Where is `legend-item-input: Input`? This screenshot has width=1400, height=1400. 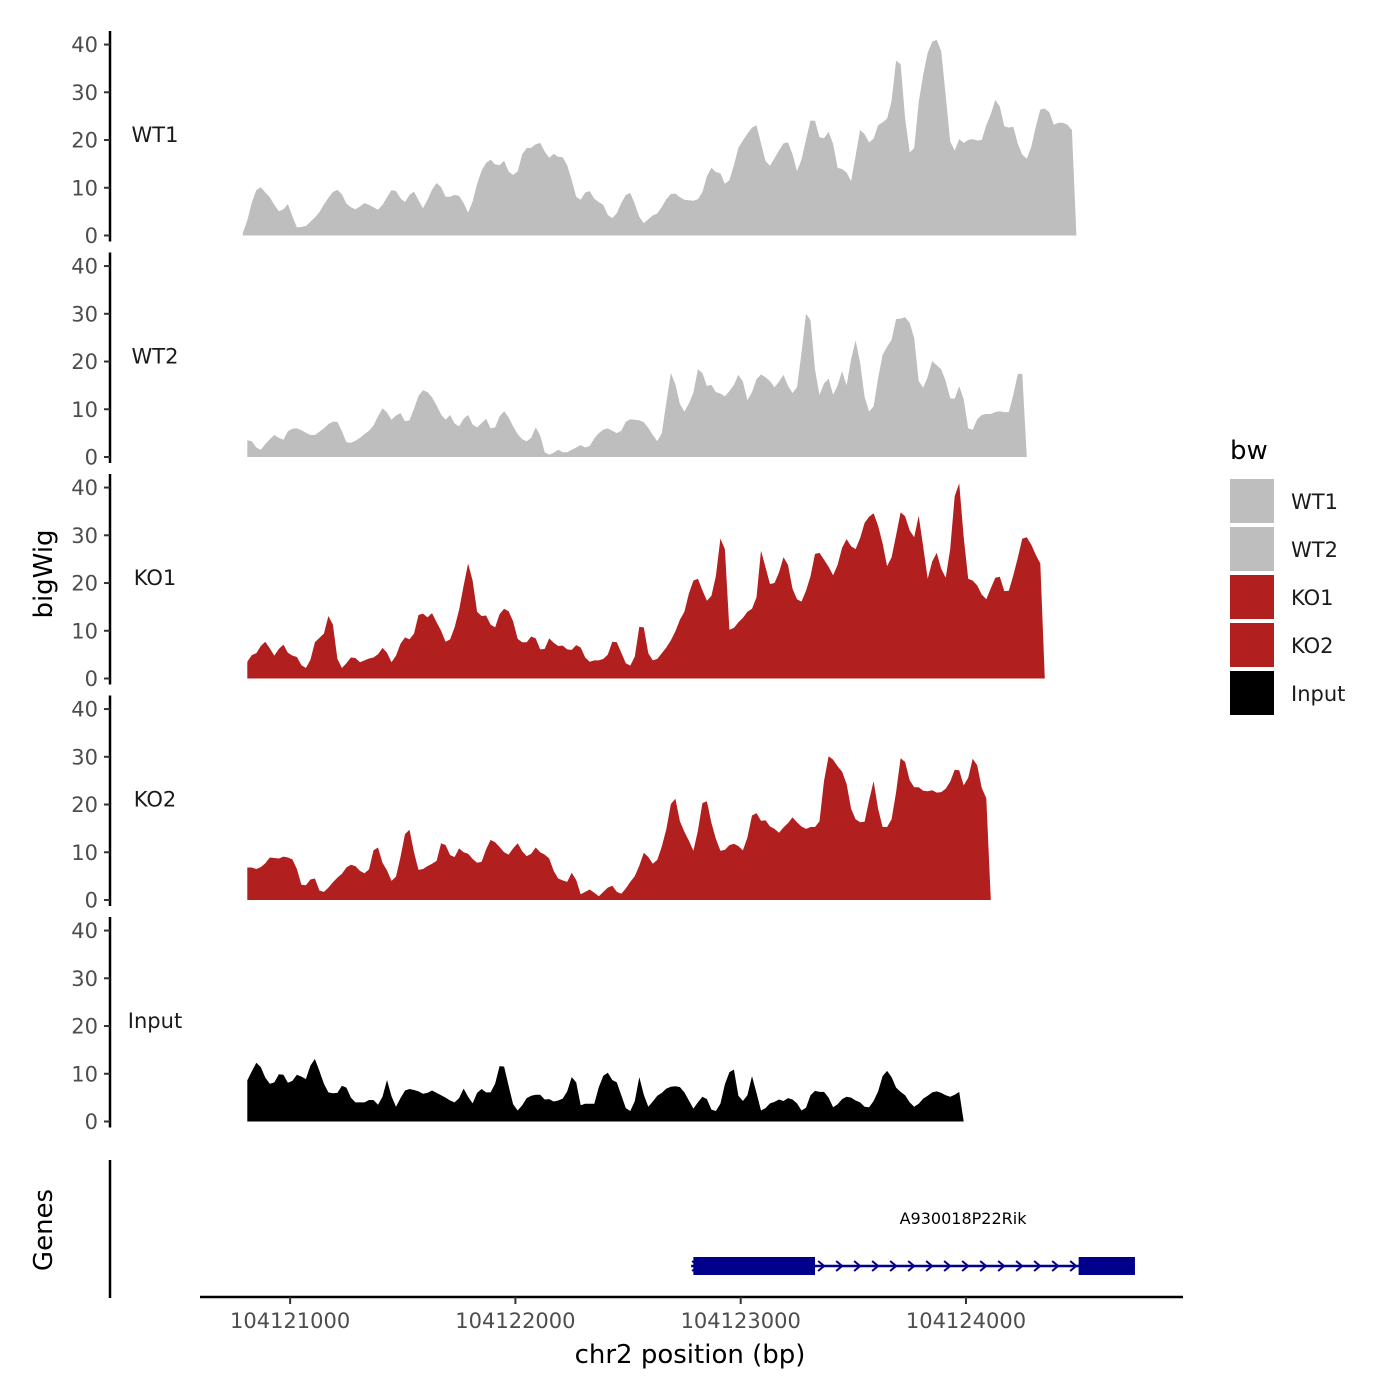 legend-item-input: Input is located at coordinates (1287, 693).